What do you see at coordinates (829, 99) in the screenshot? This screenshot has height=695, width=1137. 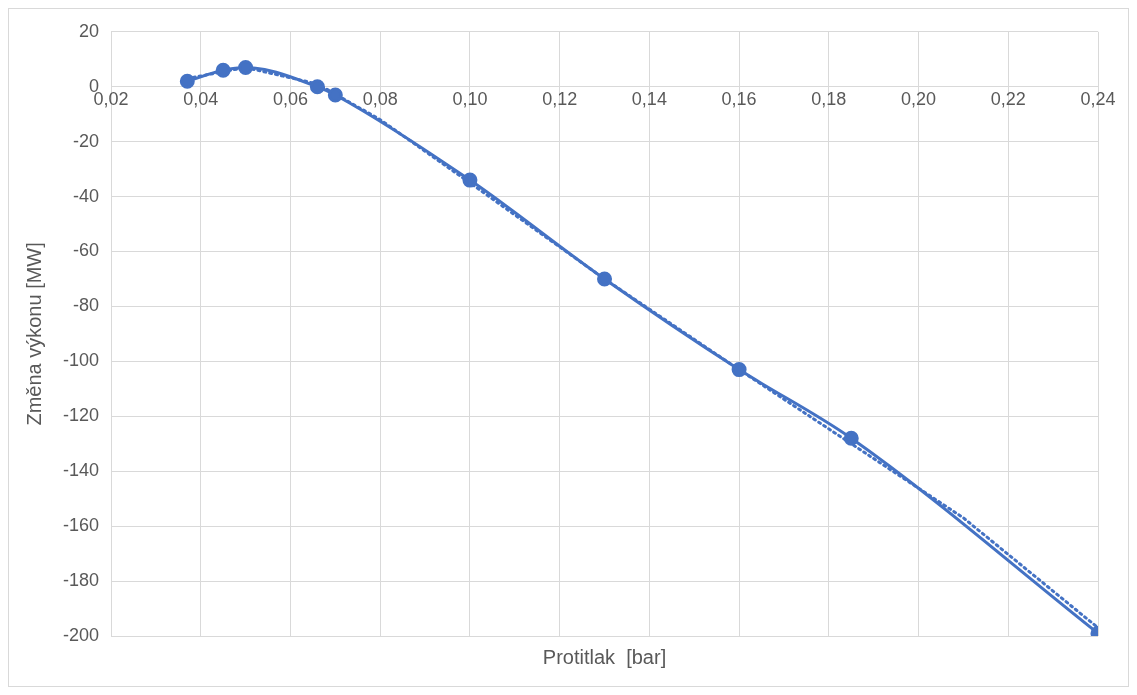 I see `x-tick-label: 0,18` at bounding box center [829, 99].